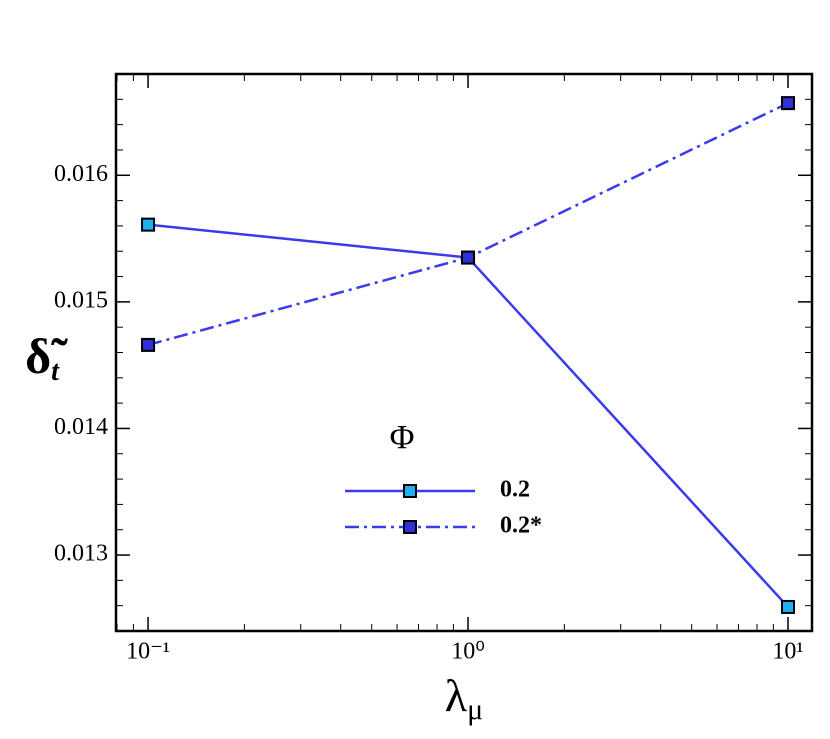  Describe the element at coordinates (468, 652) in the screenshot. I see `x-tick-label: 10⁰` at that location.